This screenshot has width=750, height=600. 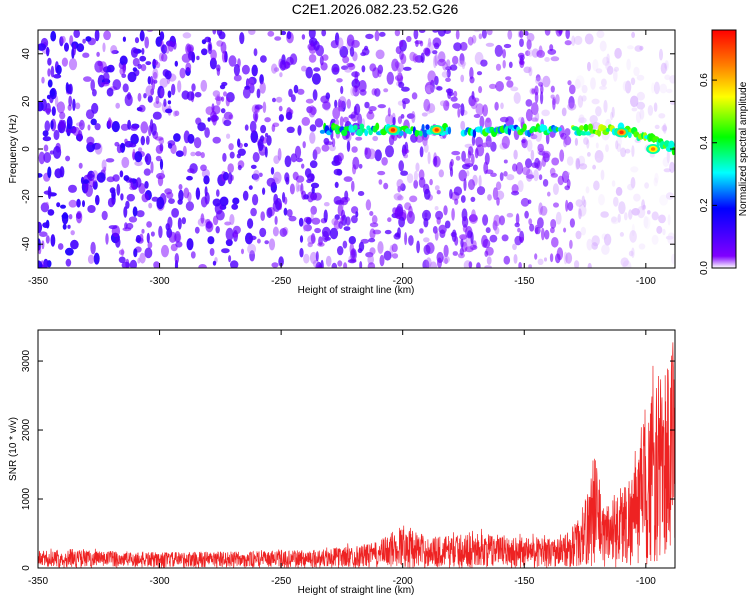 I want to click on y-tick-label: 40, so click(x=26, y=54).